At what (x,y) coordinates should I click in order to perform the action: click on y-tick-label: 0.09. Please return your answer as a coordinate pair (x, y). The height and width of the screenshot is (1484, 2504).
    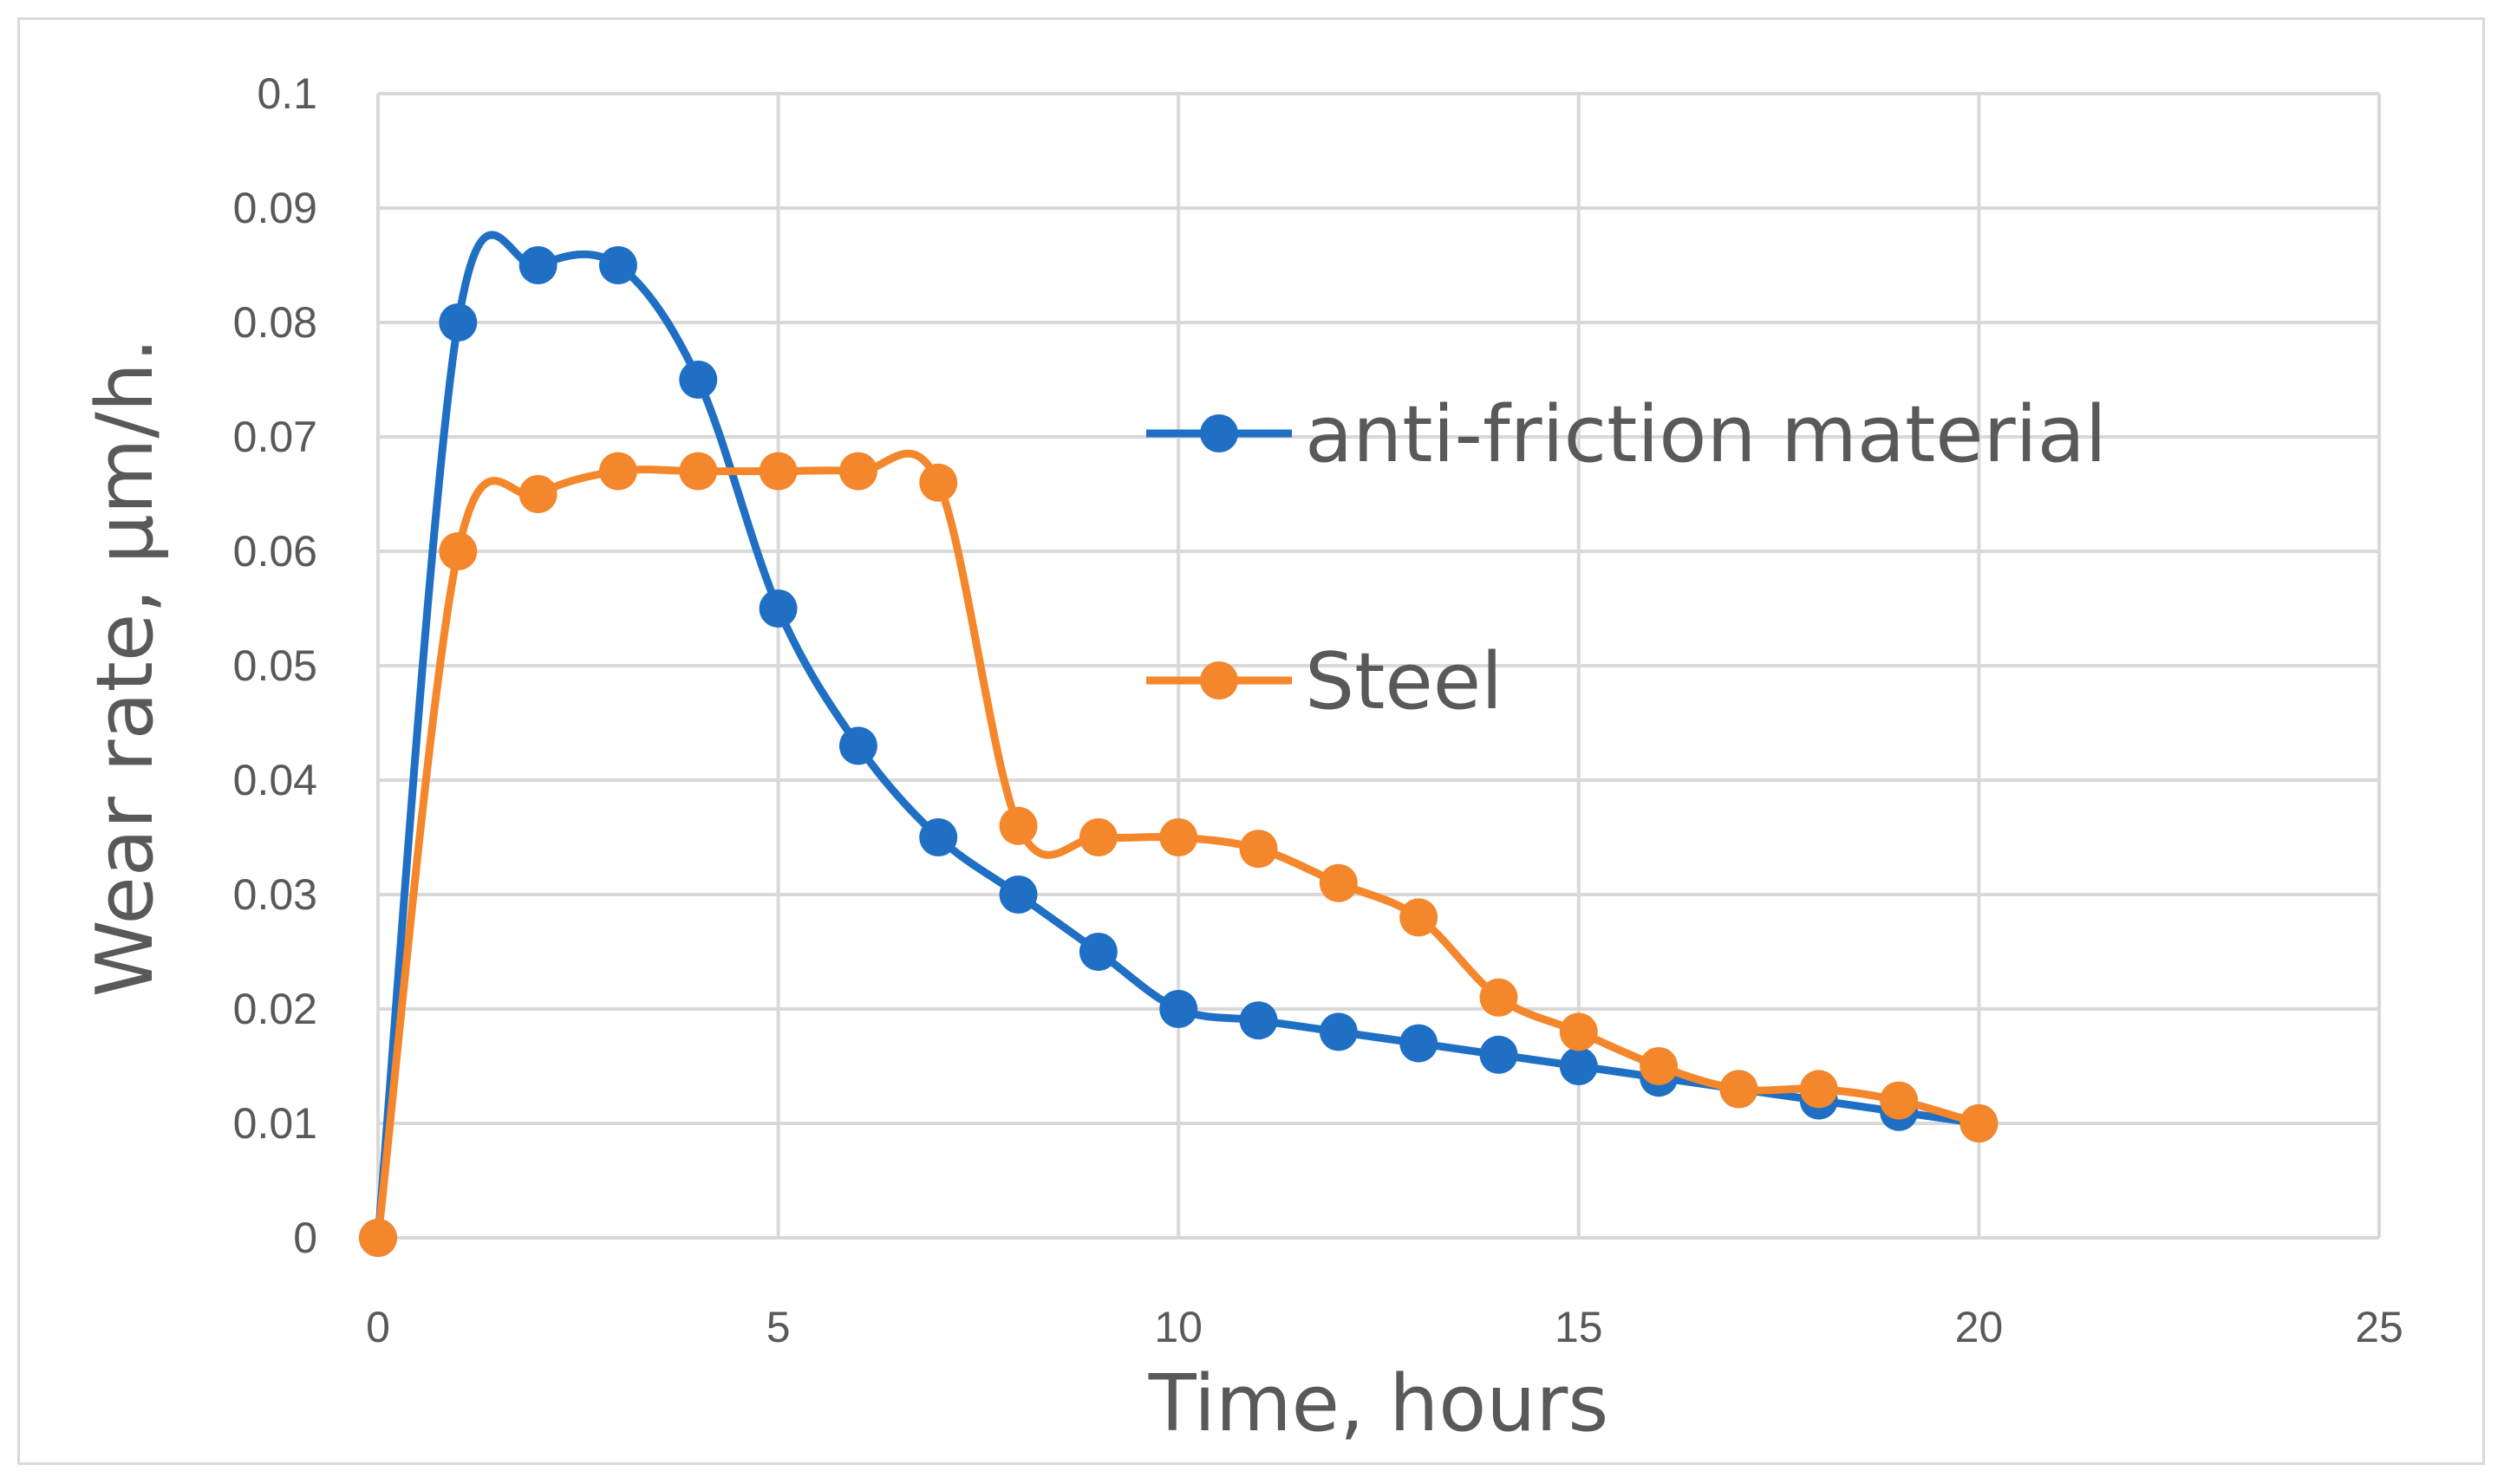
    Looking at the image, I should click on (275, 208).